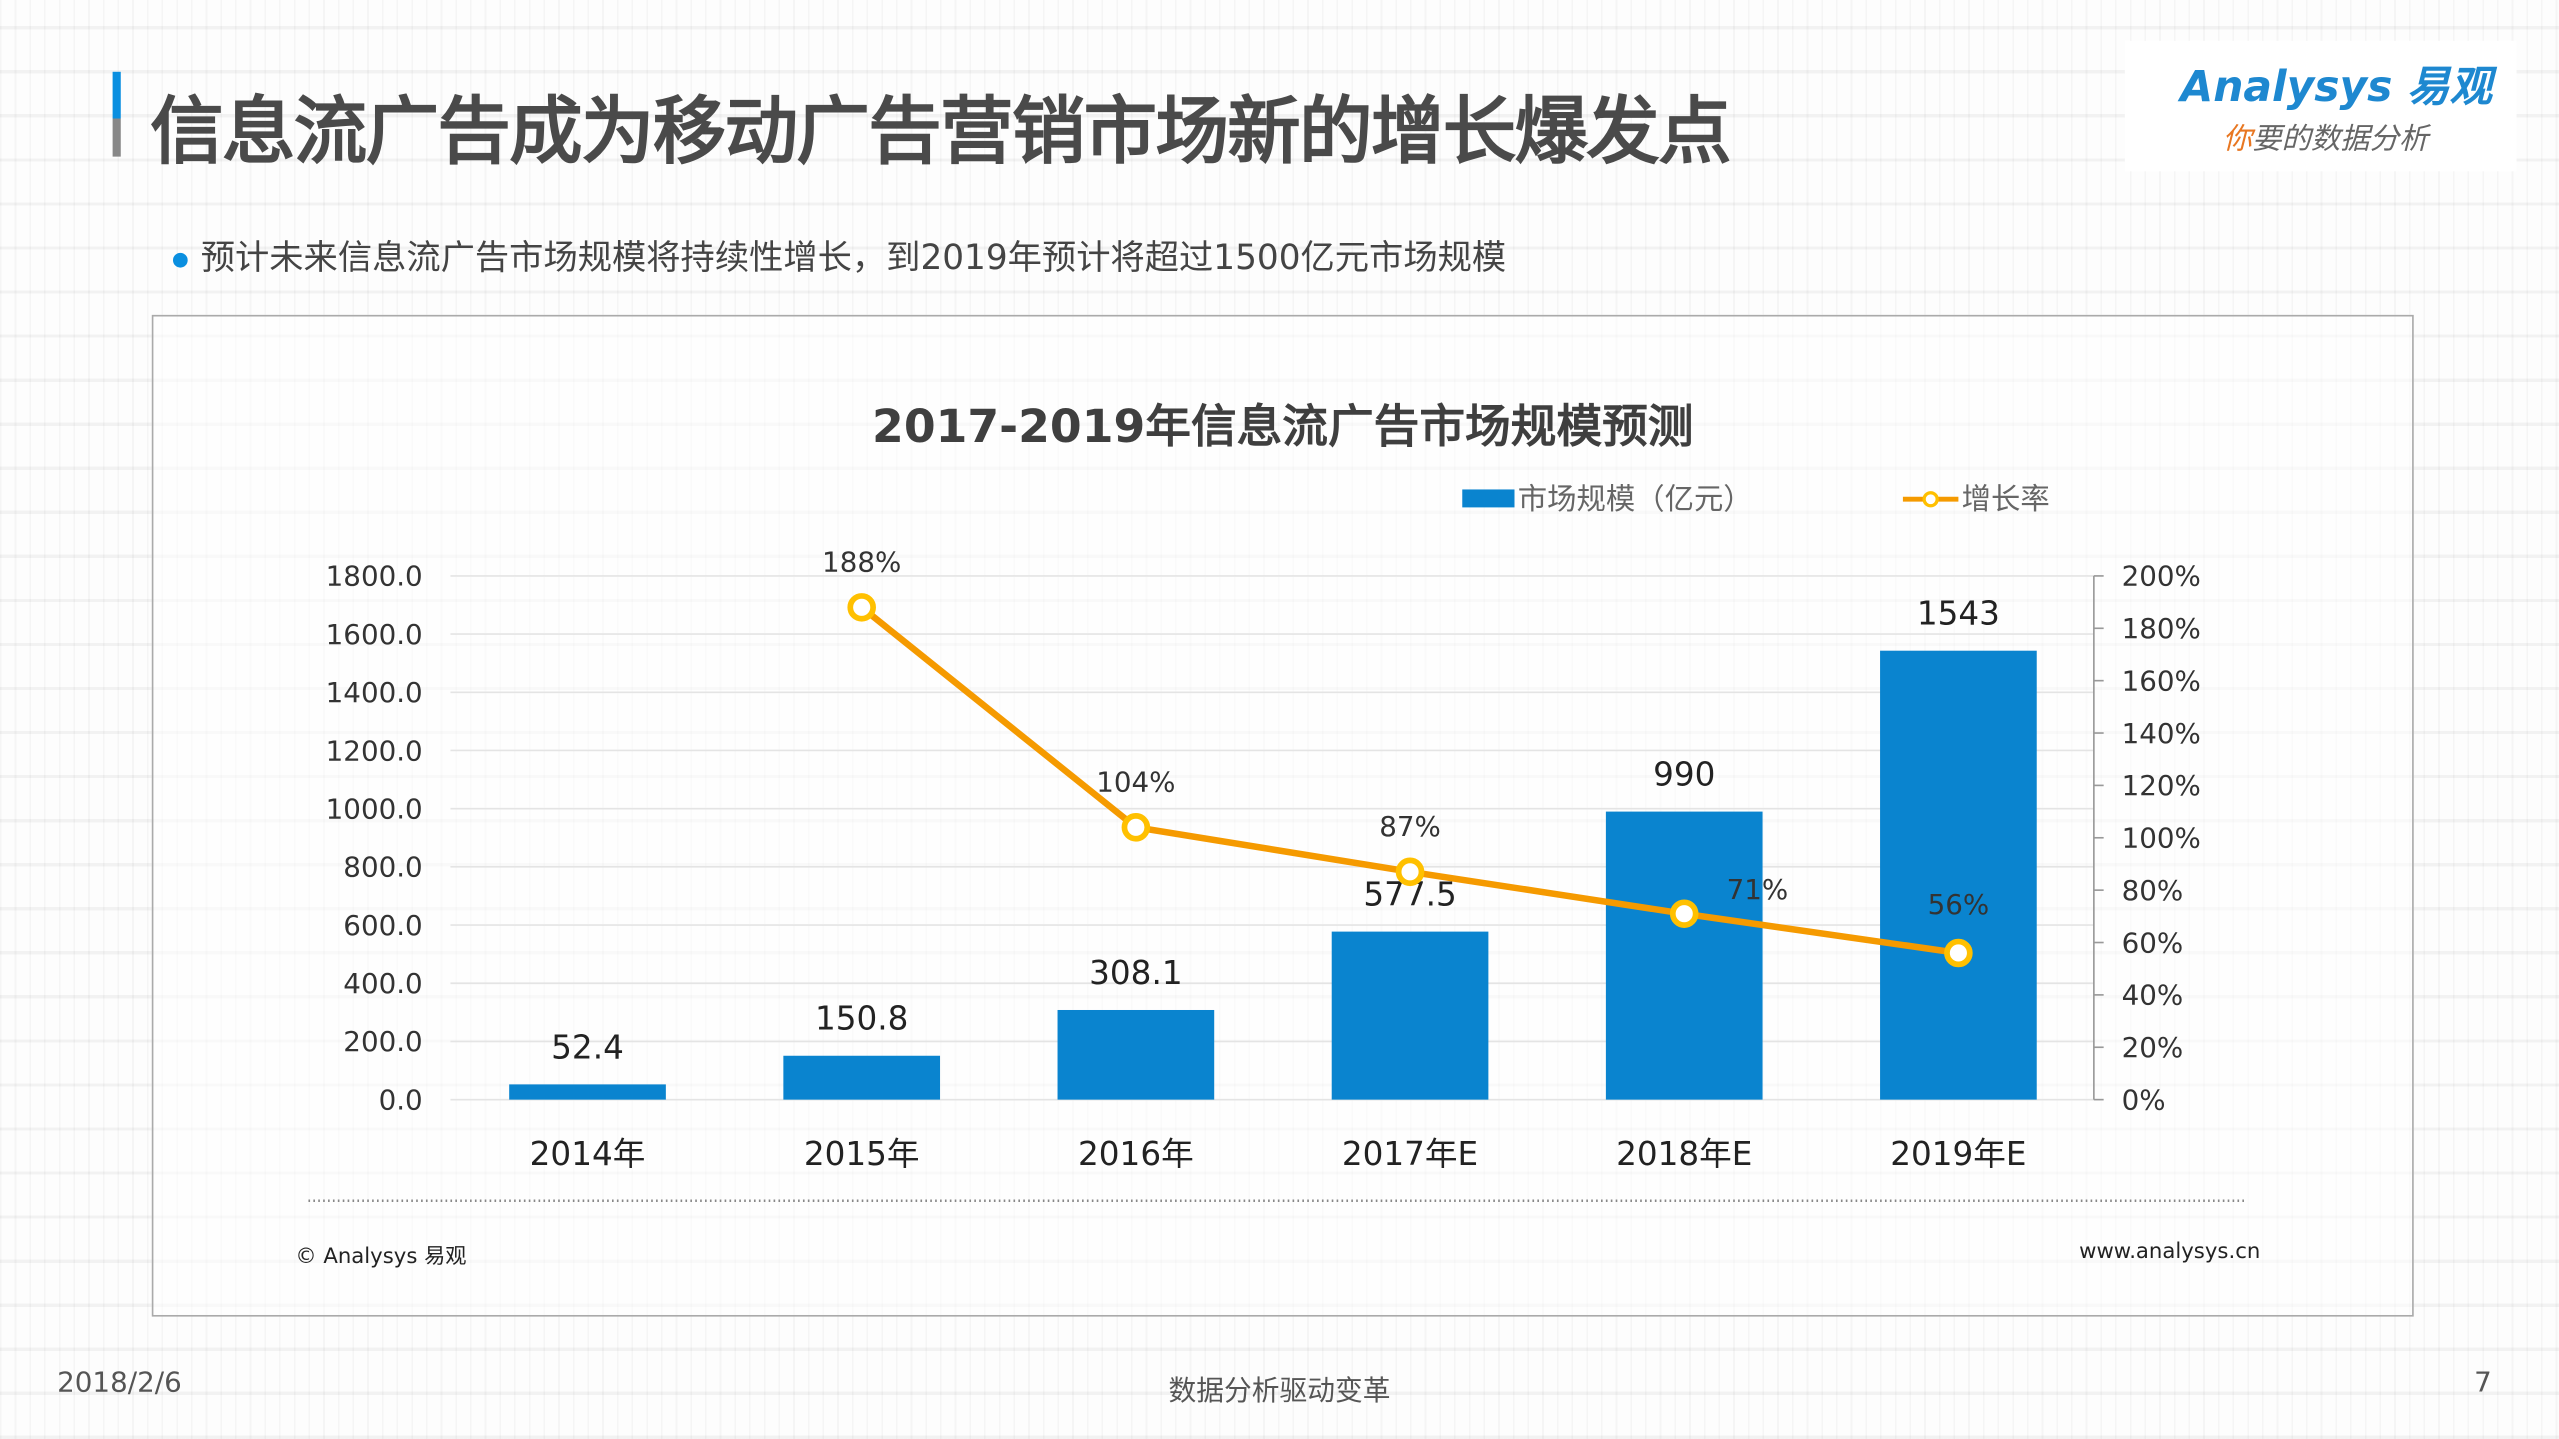  I want to click on x-tick-label: 2017年E, so click(1410, 1154).